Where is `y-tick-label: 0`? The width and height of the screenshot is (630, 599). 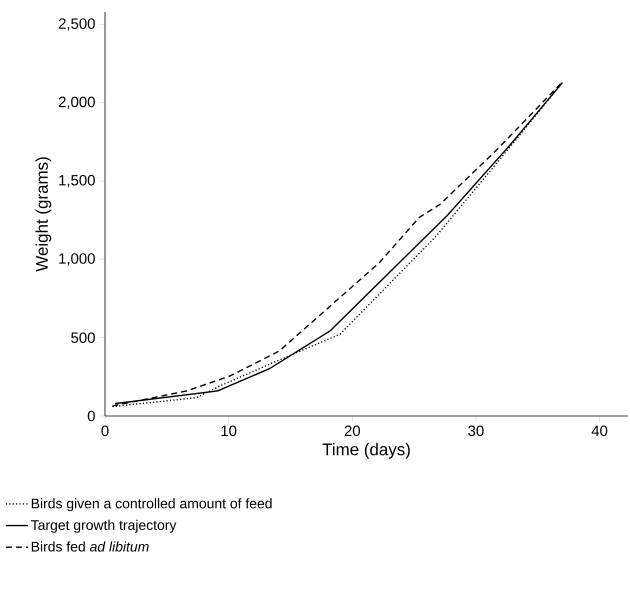 y-tick-label: 0 is located at coordinates (91, 416).